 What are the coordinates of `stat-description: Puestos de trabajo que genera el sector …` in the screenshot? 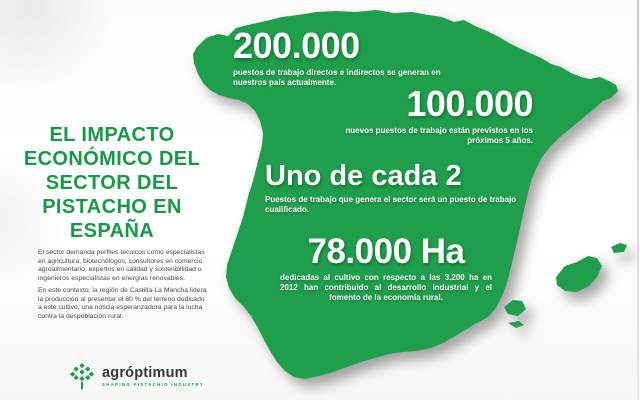 It's located at (391, 204).